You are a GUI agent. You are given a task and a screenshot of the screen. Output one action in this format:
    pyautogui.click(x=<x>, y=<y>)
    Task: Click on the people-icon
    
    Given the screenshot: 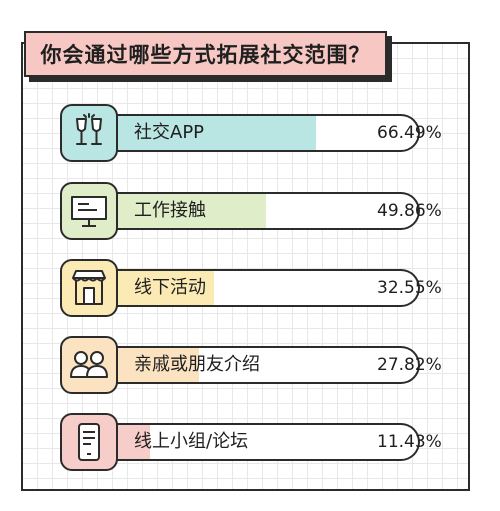 What is the action you would take?
    pyautogui.click(x=89, y=364)
    